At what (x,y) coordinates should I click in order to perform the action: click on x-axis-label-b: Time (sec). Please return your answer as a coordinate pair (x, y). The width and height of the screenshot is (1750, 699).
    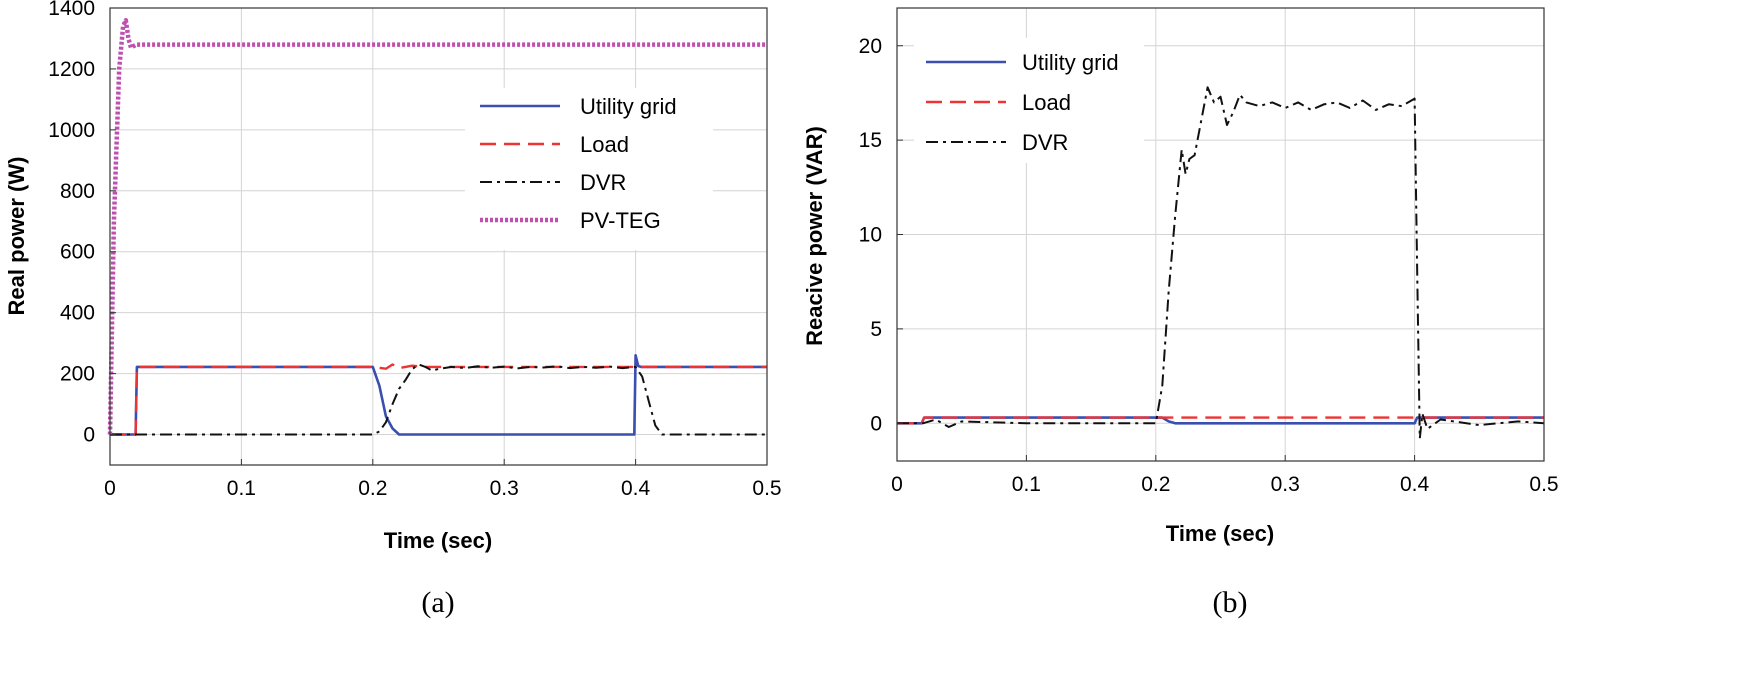
    Looking at the image, I should click on (1220, 533).